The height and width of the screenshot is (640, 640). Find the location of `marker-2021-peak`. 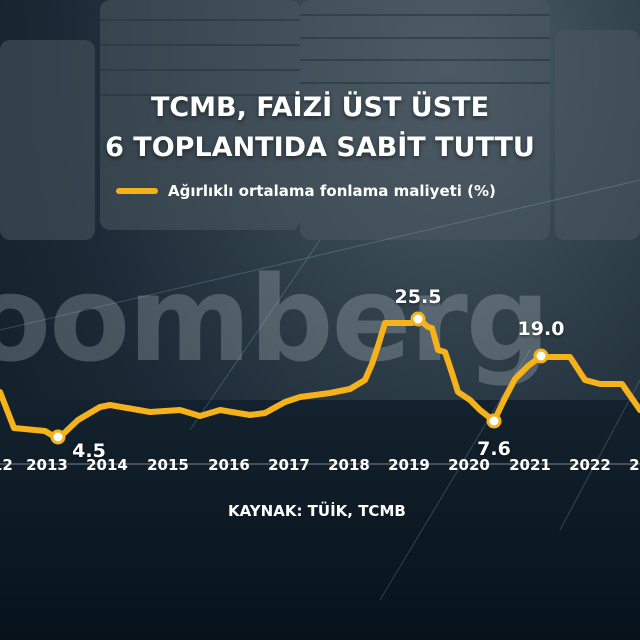

marker-2021-peak is located at coordinates (541, 356).